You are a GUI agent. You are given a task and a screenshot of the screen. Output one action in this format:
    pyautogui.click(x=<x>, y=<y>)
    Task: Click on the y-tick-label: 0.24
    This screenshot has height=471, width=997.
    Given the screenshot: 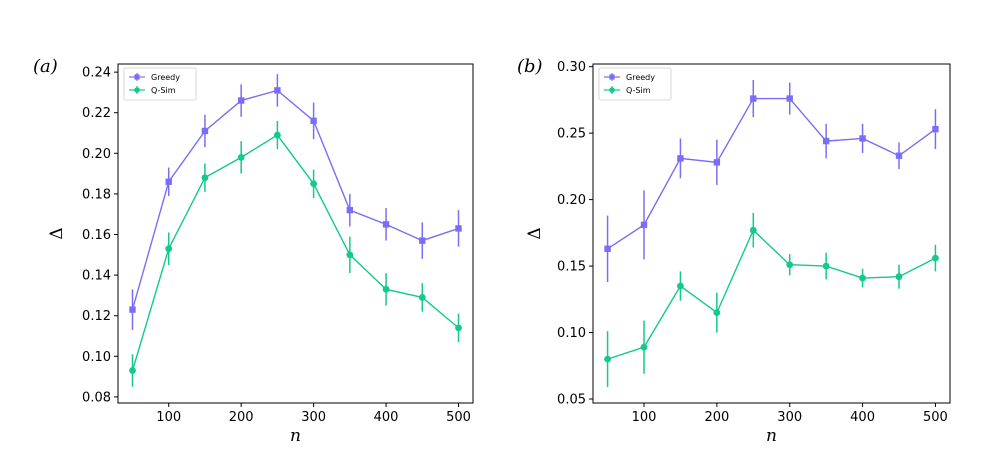 What is the action you would take?
    pyautogui.click(x=96, y=73)
    